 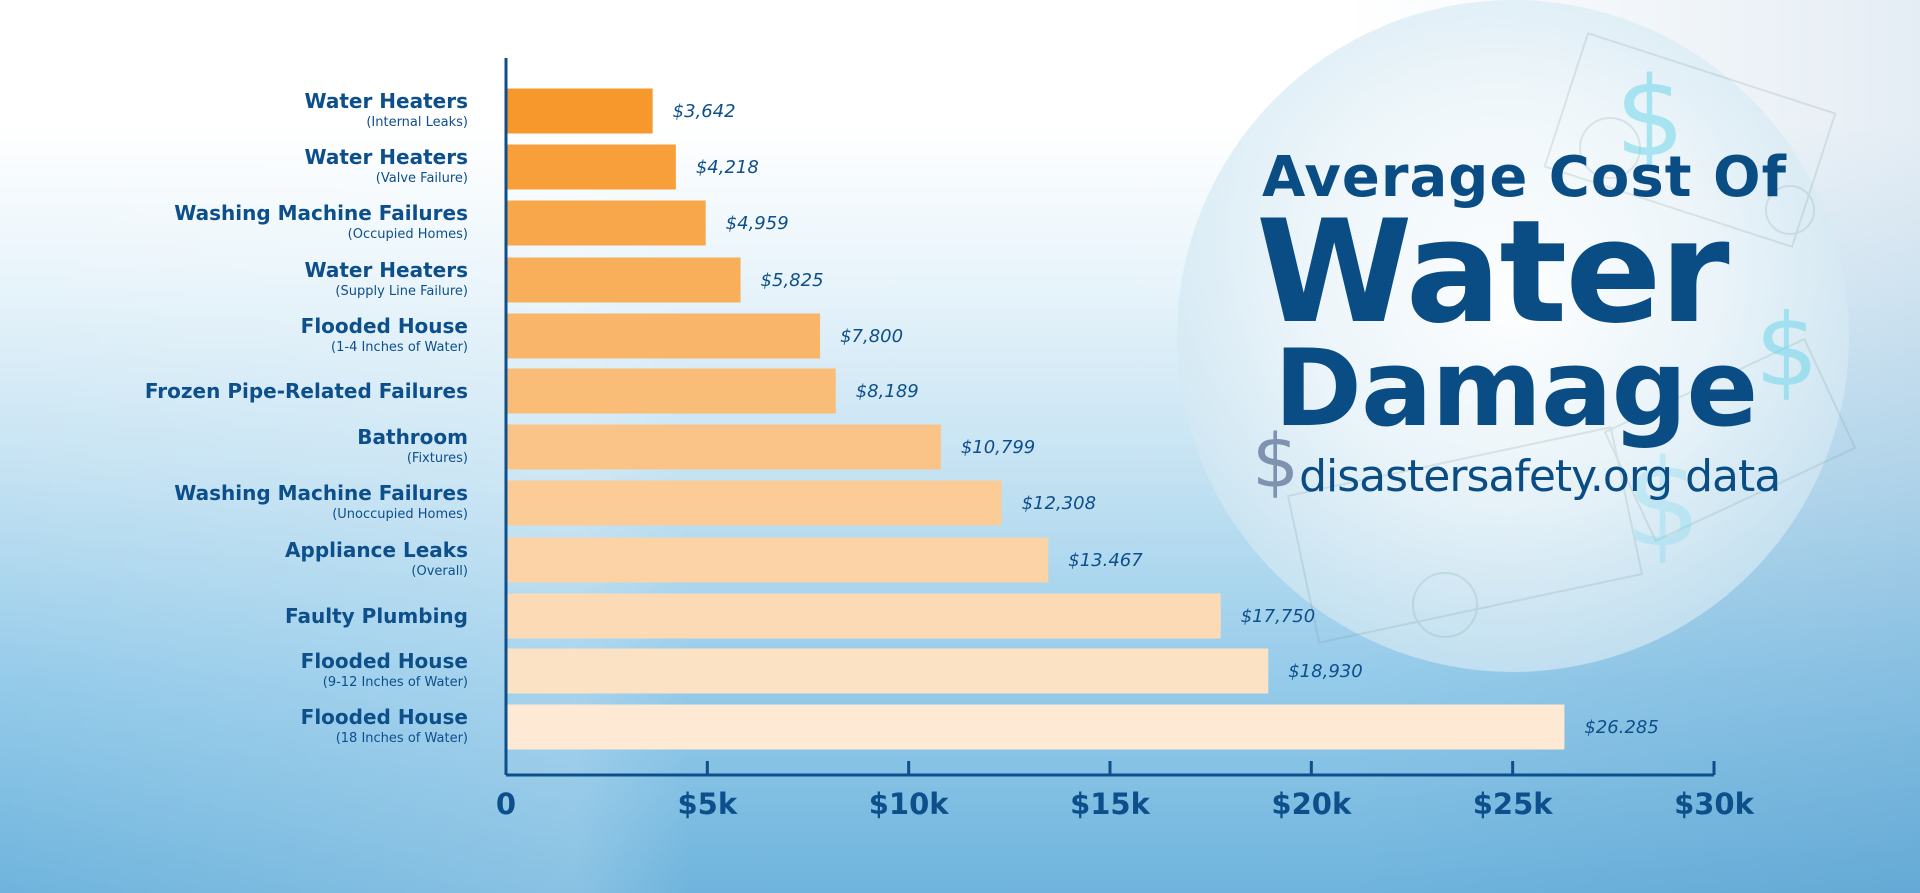 What do you see at coordinates (1524, 177) in the screenshot?
I see `title-line-1: Average Cost Of` at bounding box center [1524, 177].